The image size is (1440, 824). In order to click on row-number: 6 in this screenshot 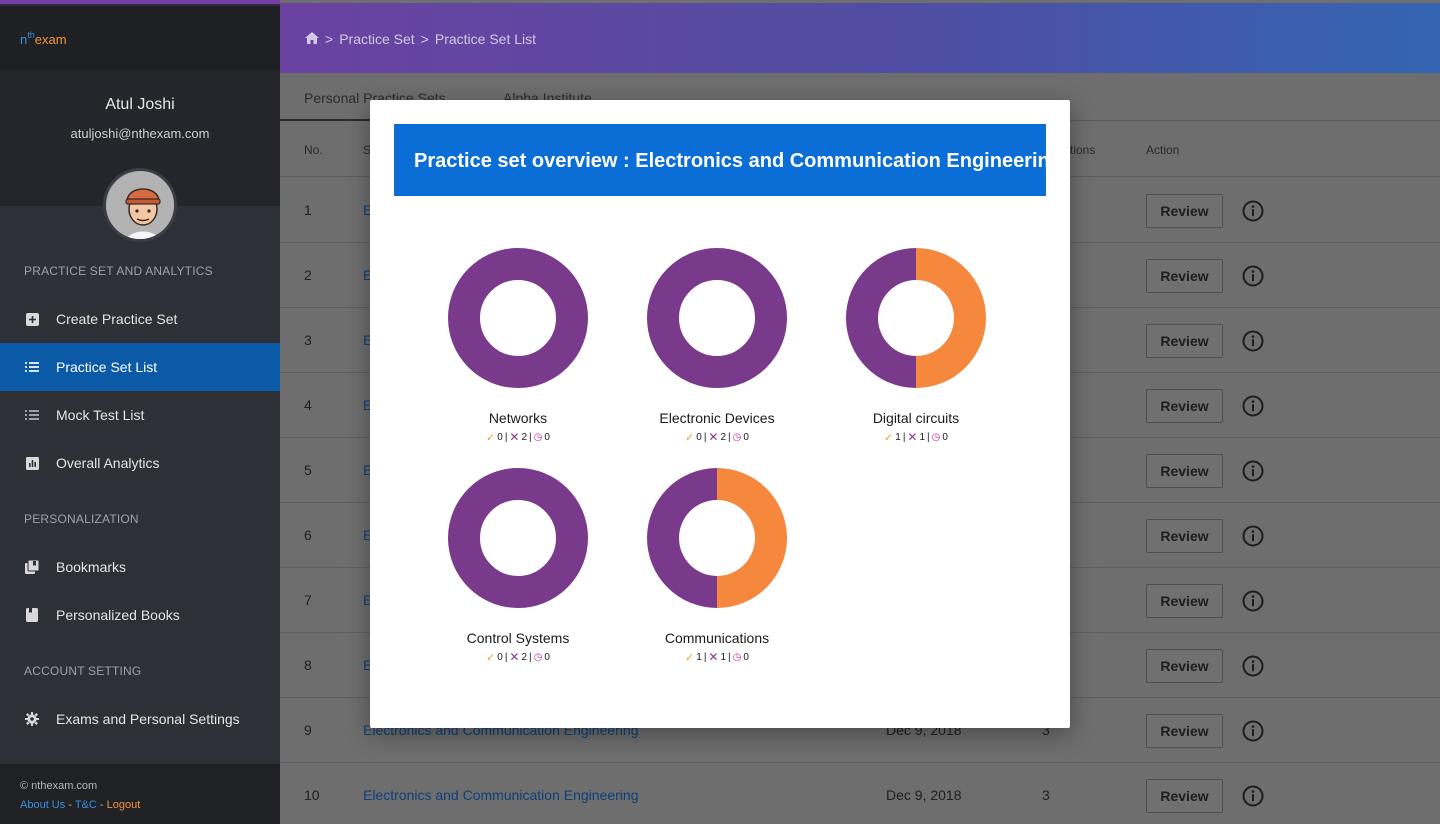, I will do `click(308, 535)`.